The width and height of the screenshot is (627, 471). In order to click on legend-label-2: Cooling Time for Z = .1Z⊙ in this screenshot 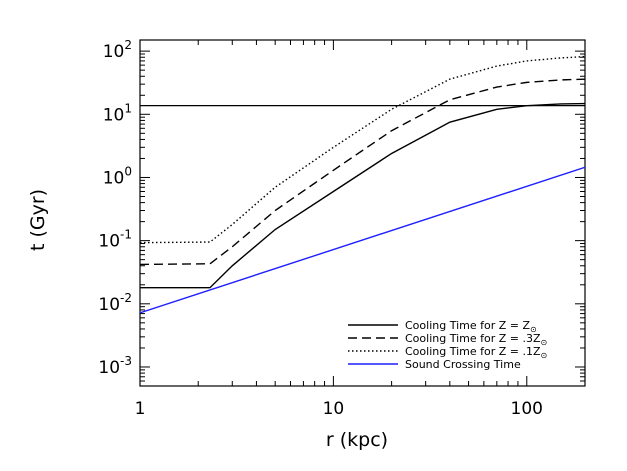, I will do `click(476, 352)`.